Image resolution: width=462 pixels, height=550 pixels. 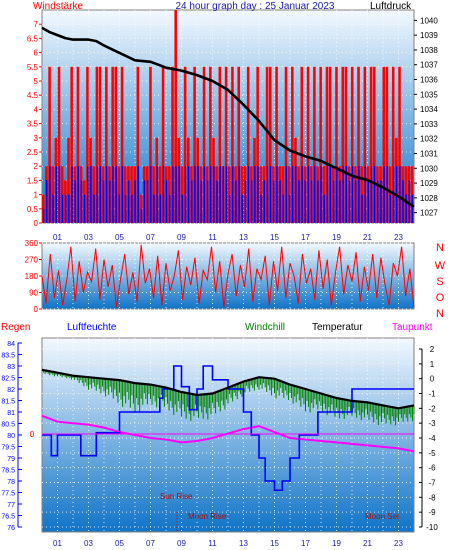 I want to click on pressure-tick-label: 1034, so click(x=429, y=109).